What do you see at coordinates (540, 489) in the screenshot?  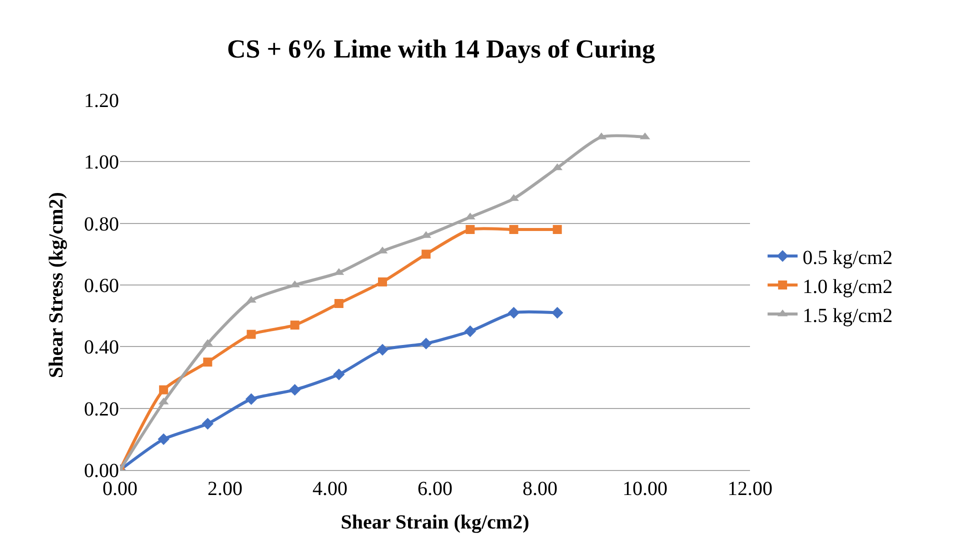 I see `x-tick-label: 8.00` at bounding box center [540, 489].